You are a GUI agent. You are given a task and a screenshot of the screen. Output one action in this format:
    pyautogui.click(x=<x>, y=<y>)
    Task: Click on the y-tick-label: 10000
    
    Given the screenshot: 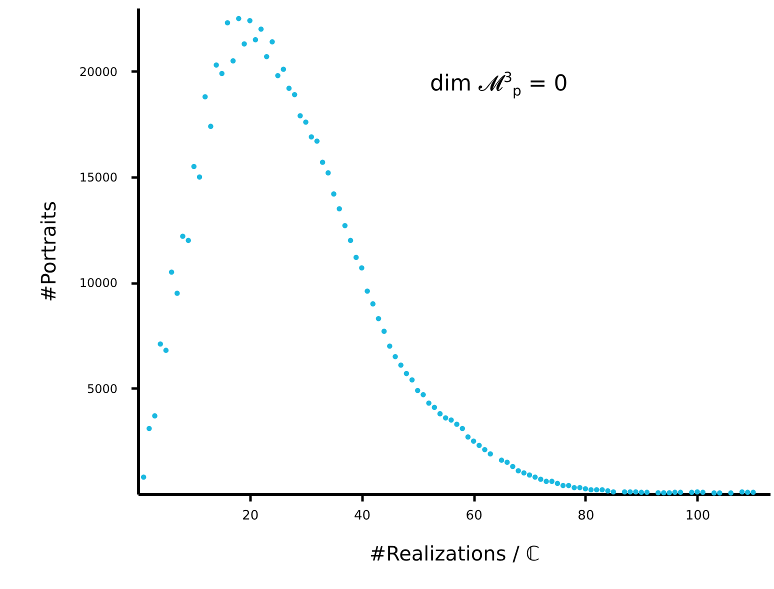 What is the action you would take?
    pyautogui.click(x=98, y=283)
    